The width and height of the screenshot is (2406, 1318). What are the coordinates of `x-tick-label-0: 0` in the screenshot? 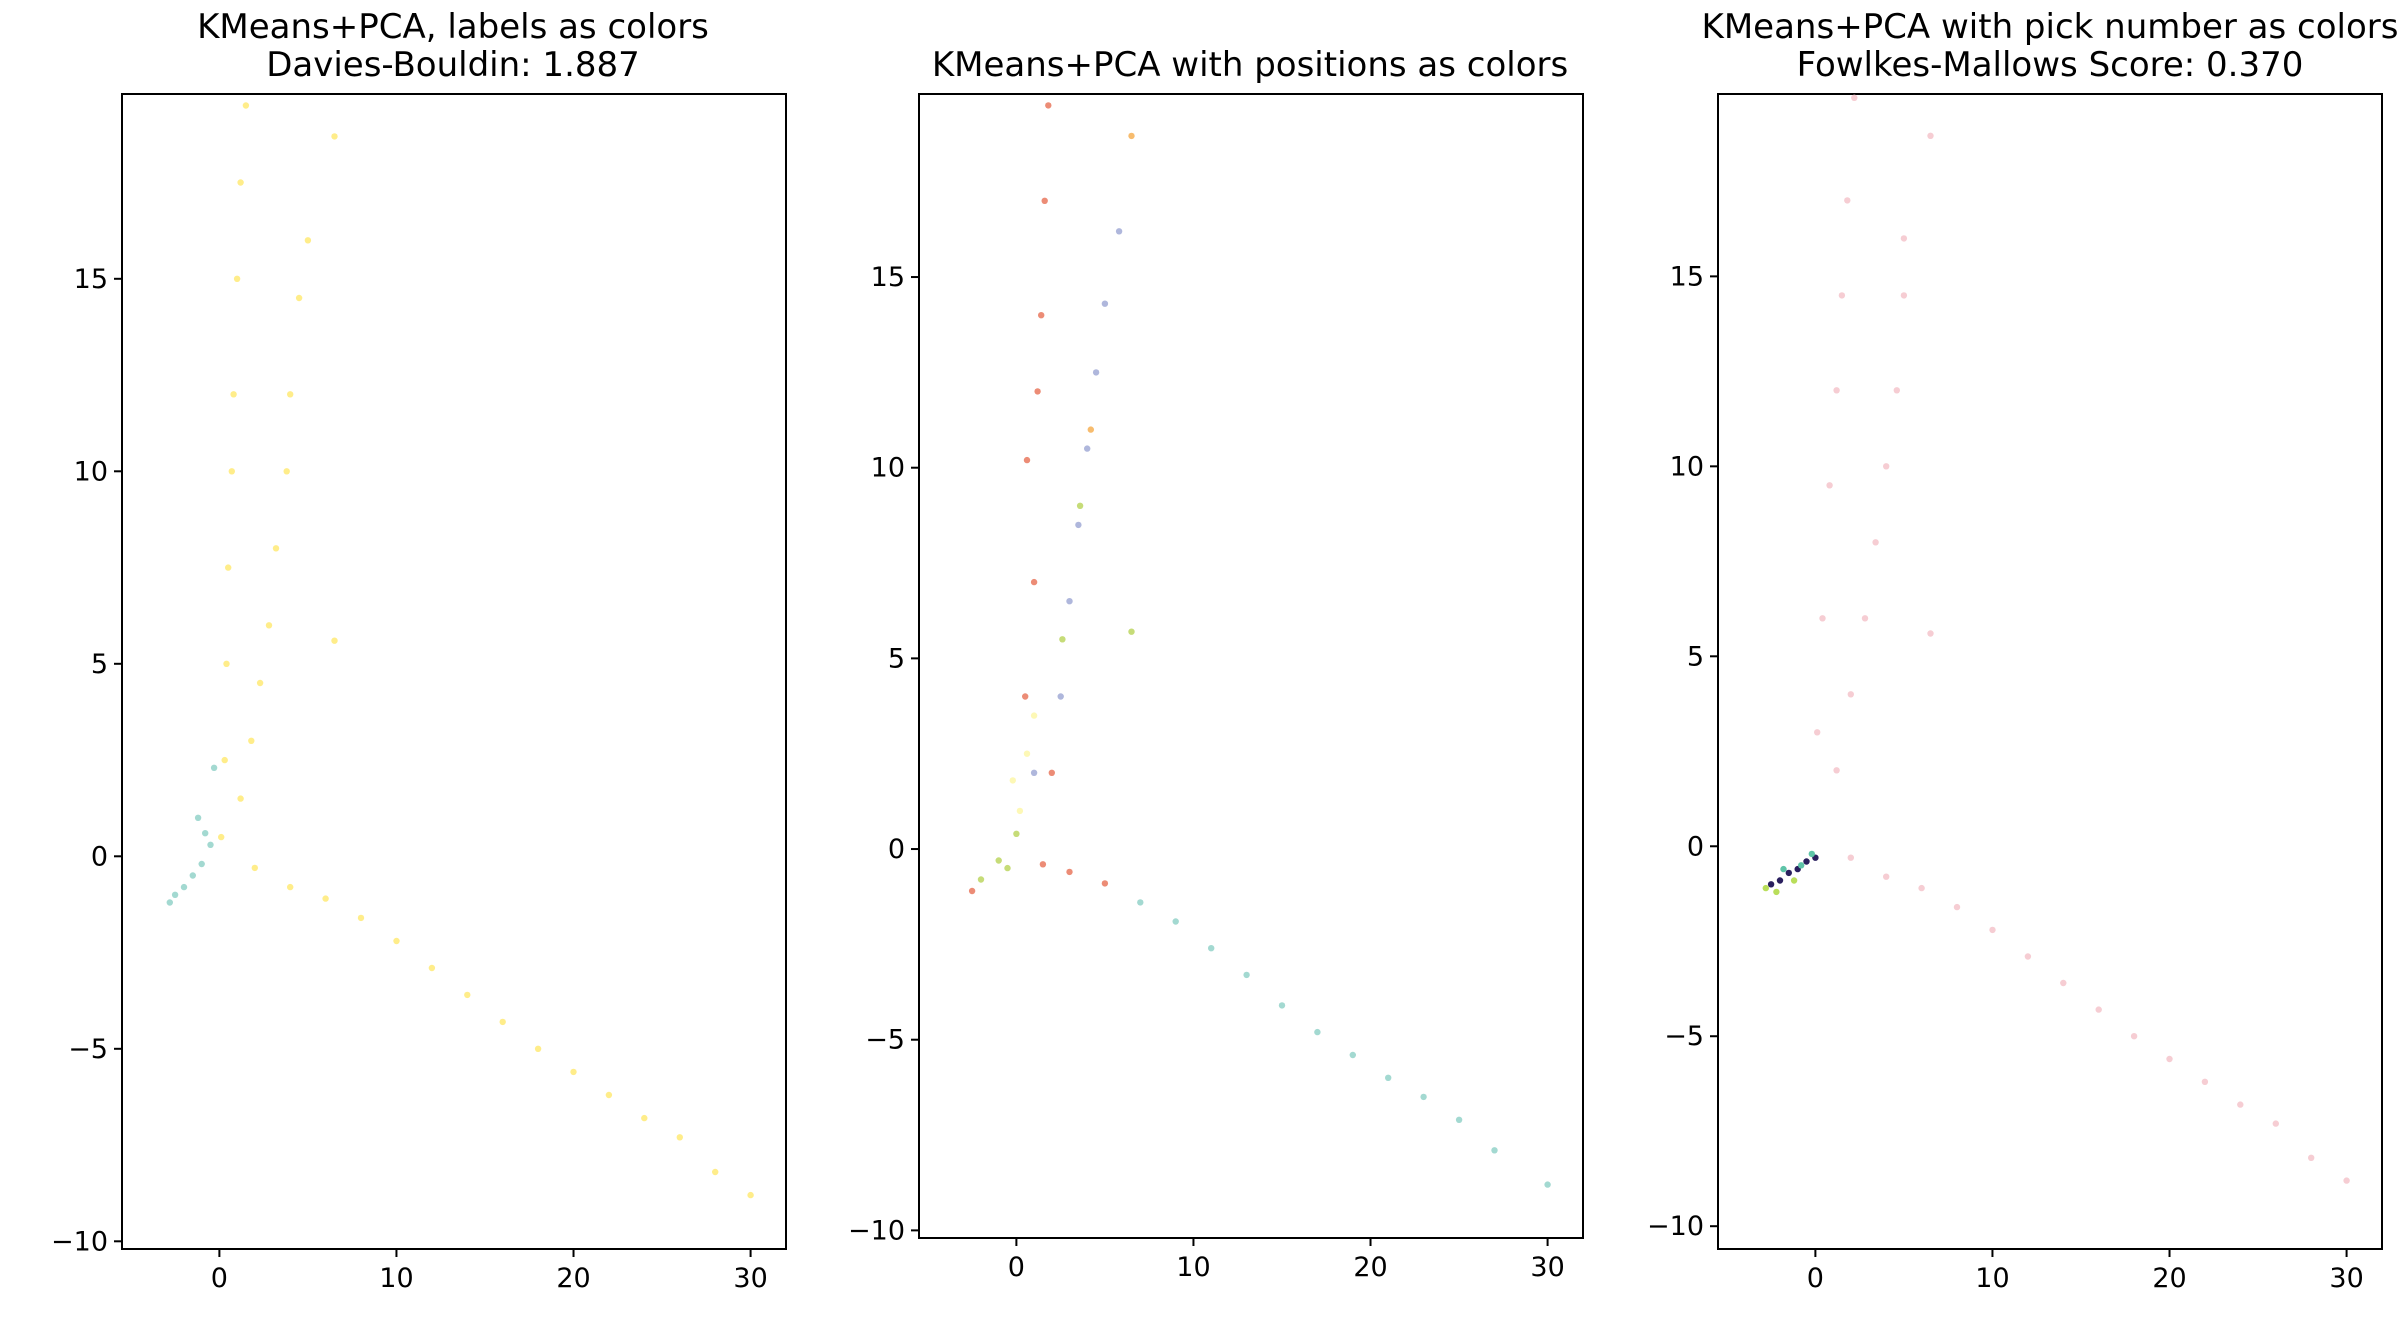 It's located at (219, 1278).